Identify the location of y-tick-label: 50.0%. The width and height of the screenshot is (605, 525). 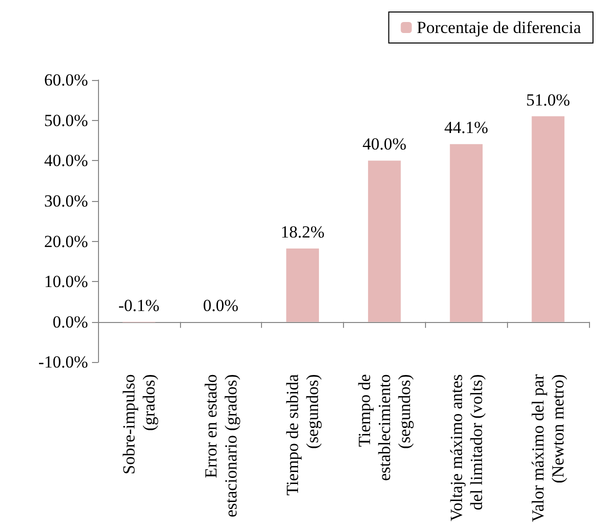
(66, 120).